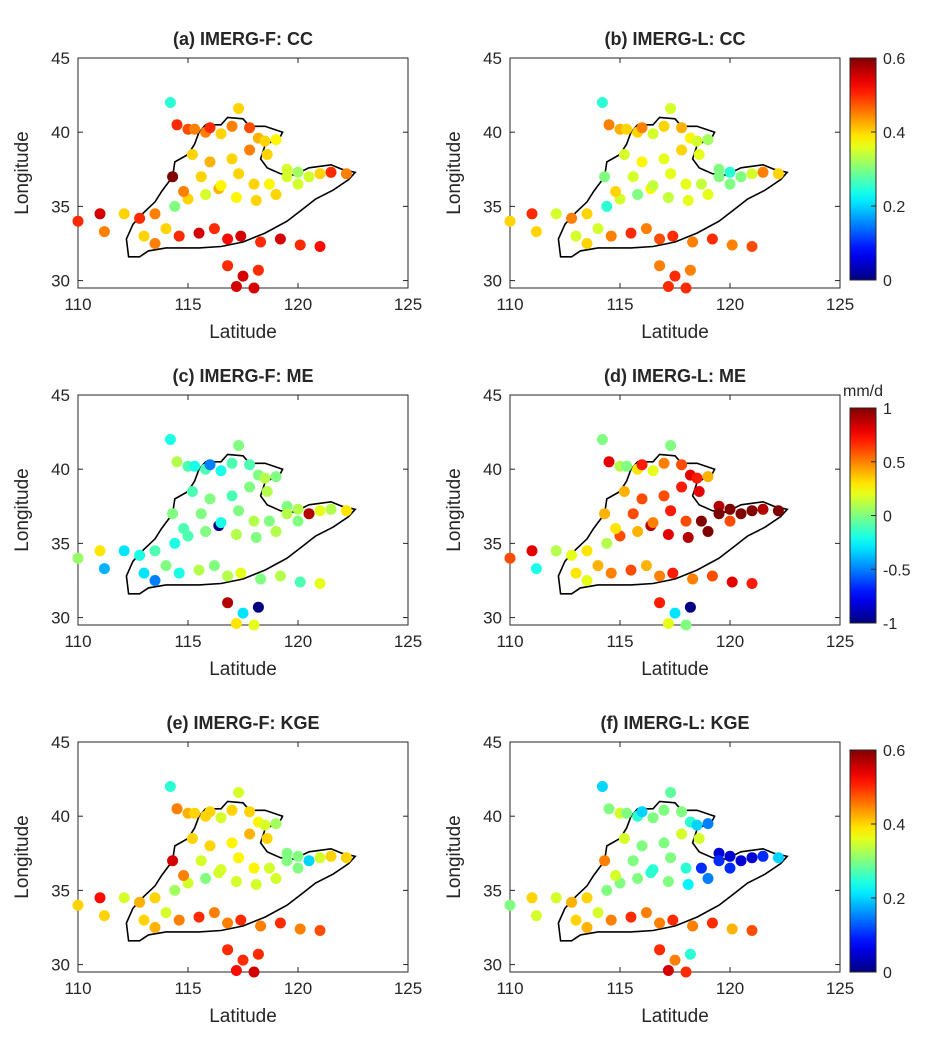 This screenshot has width=926, height=1060. What do you see at coordinates (863, 169) in the screenshot?
I see `colorbar-gradient` at bounding box center [863, 169].